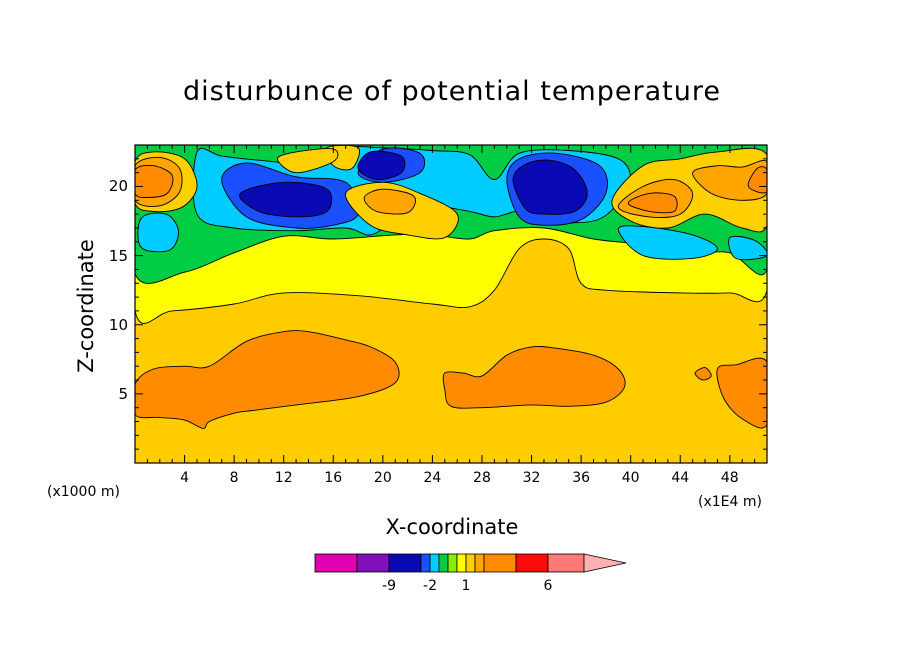  I want to click on y-tick-label: 15, so click(118, 255).